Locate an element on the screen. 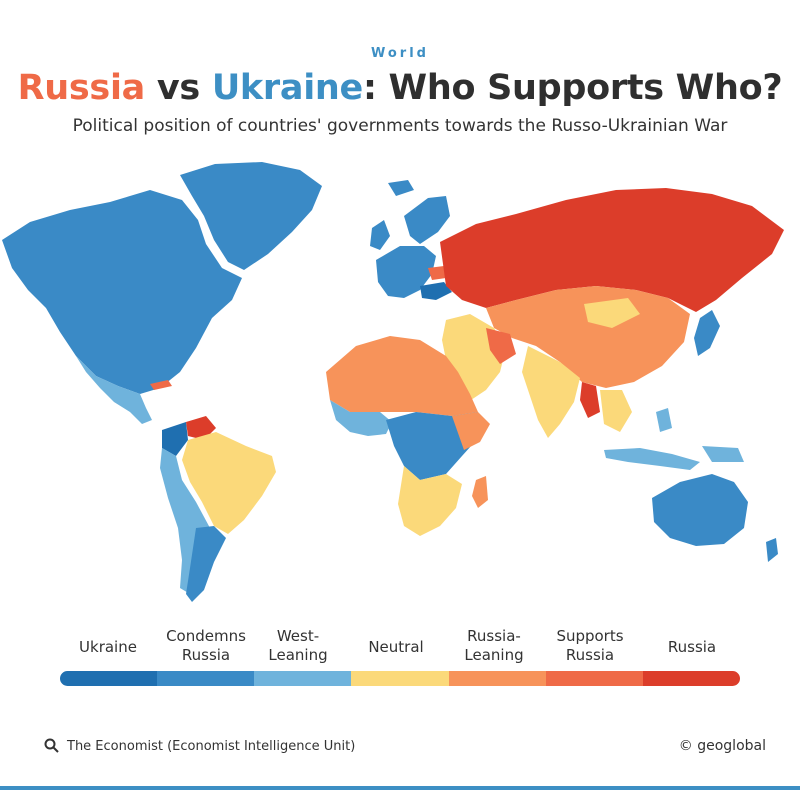  region-greenland is located at coordinates (251, 216).